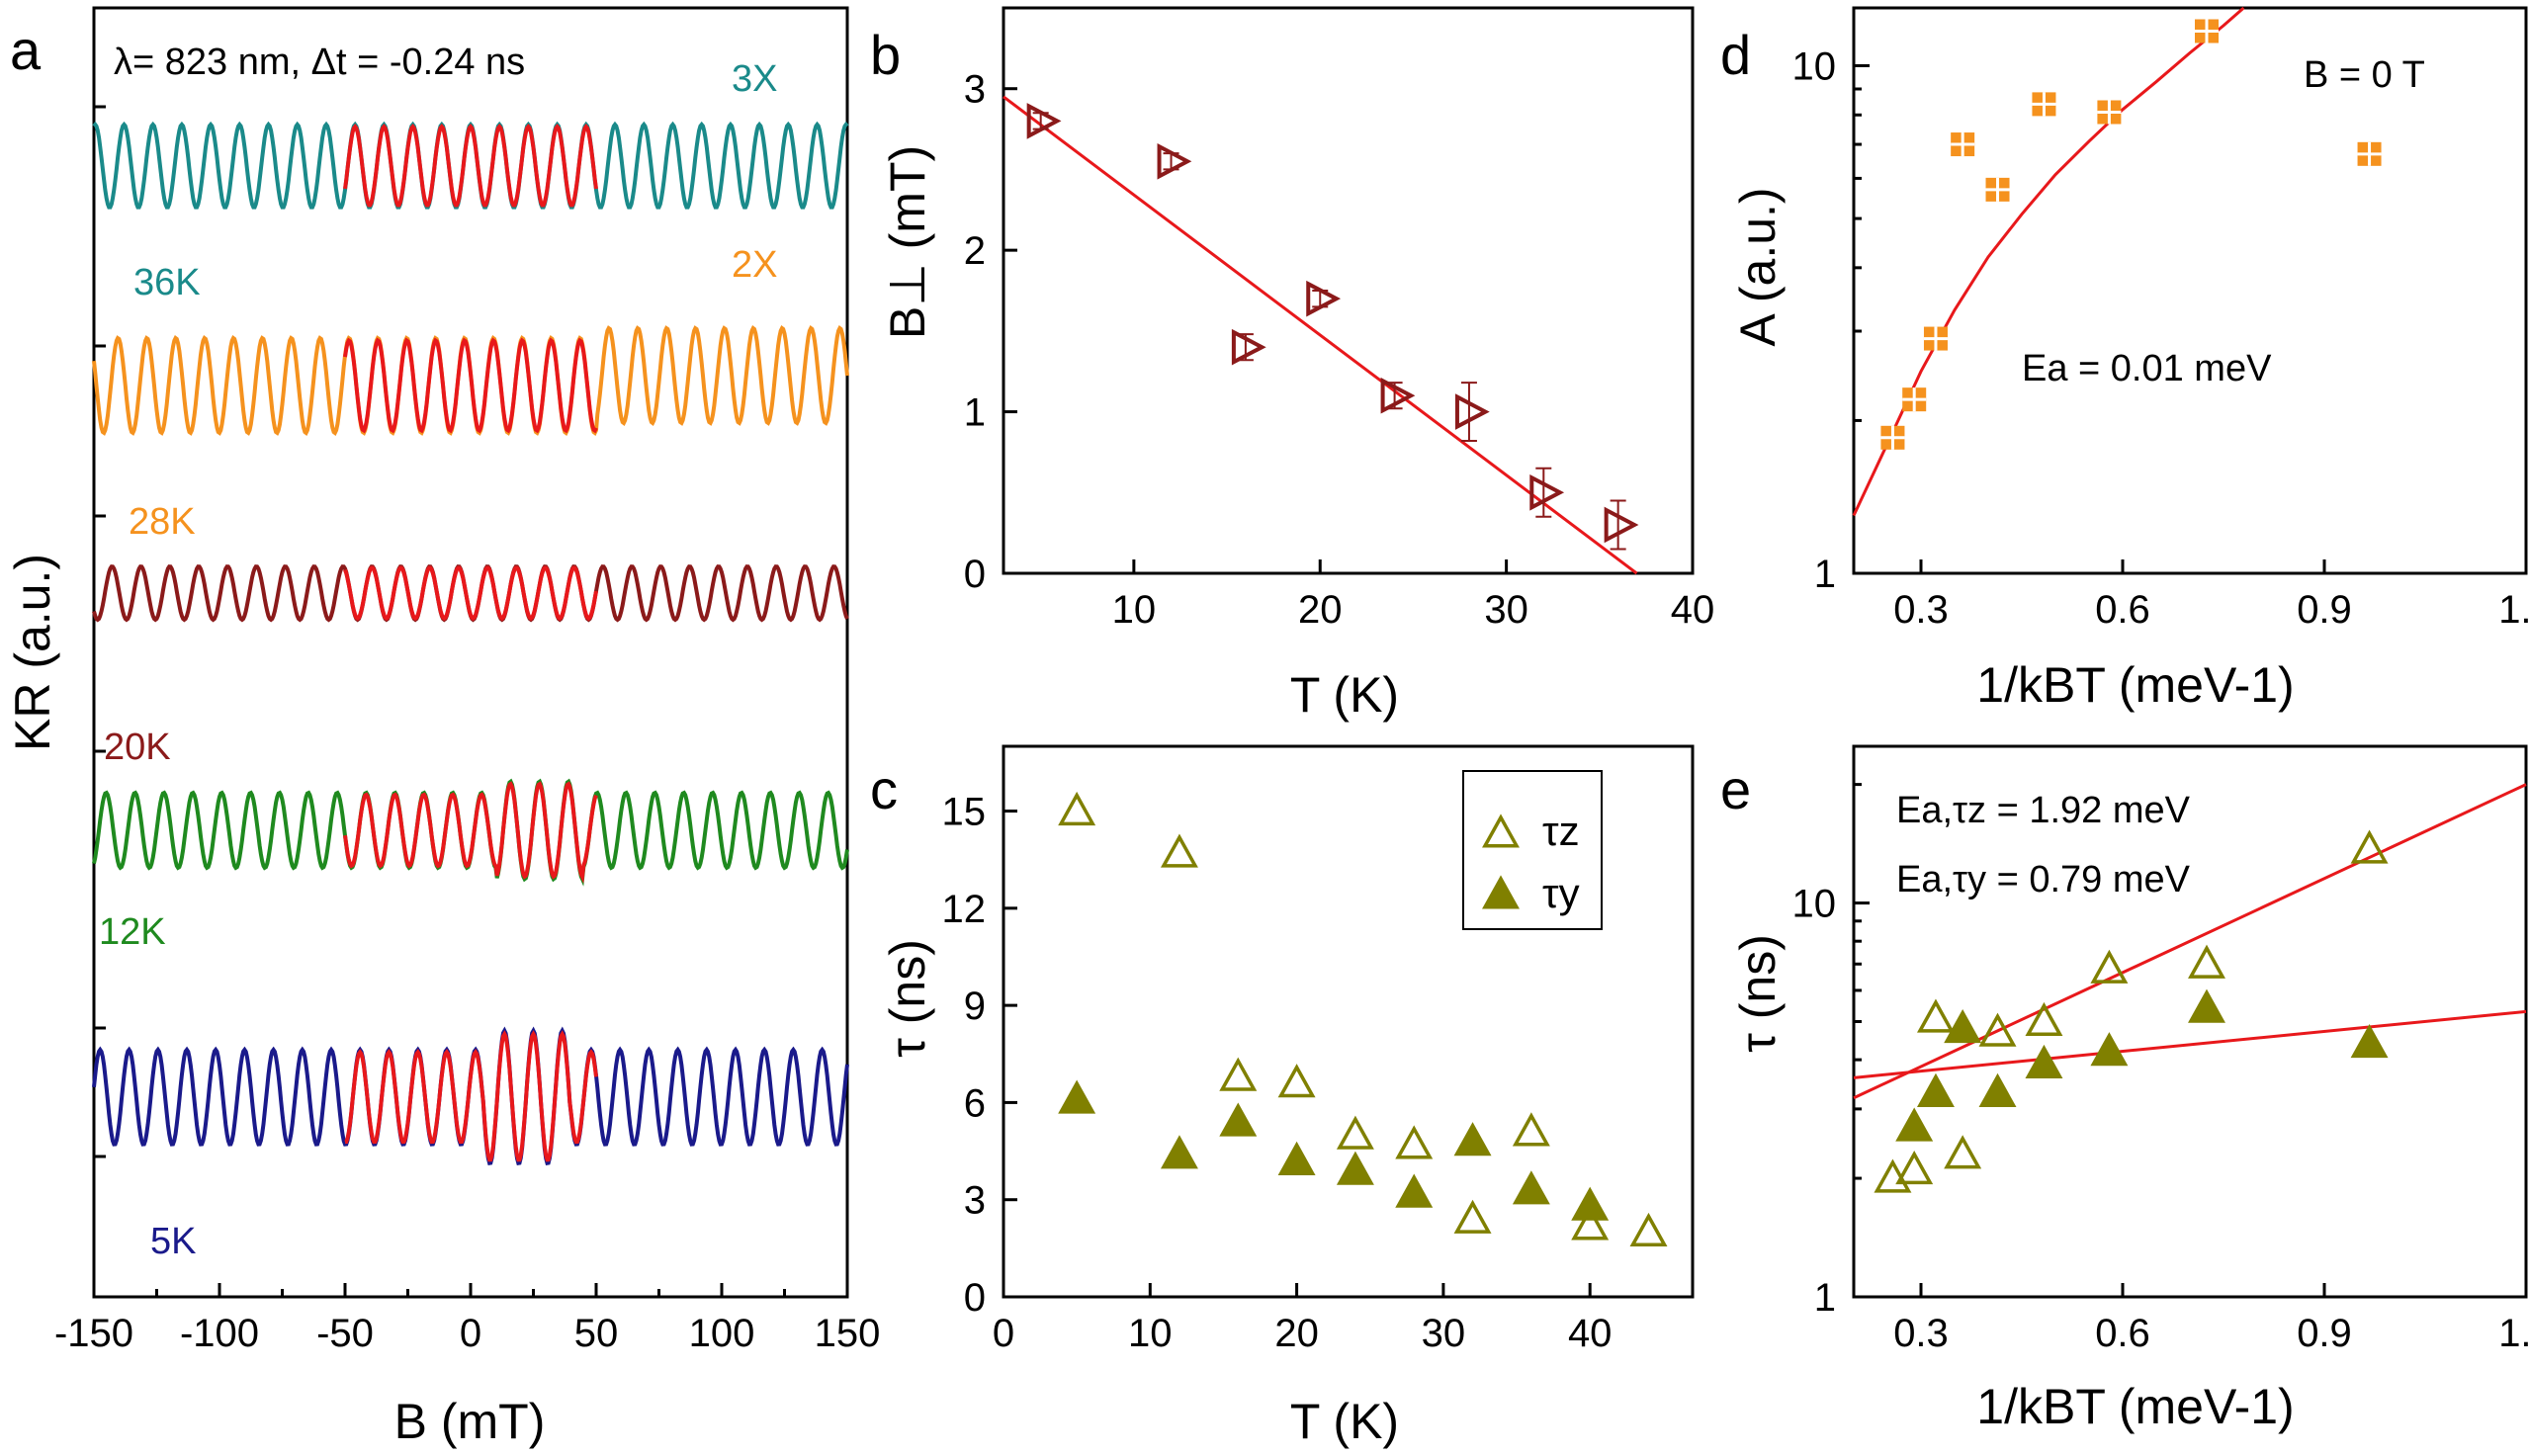 The height and width of the screenshot is (1456, 2529). Describe the element at coordinates (1532, 850) in the screenshot. I see `panel-c-legend-box` at that location.